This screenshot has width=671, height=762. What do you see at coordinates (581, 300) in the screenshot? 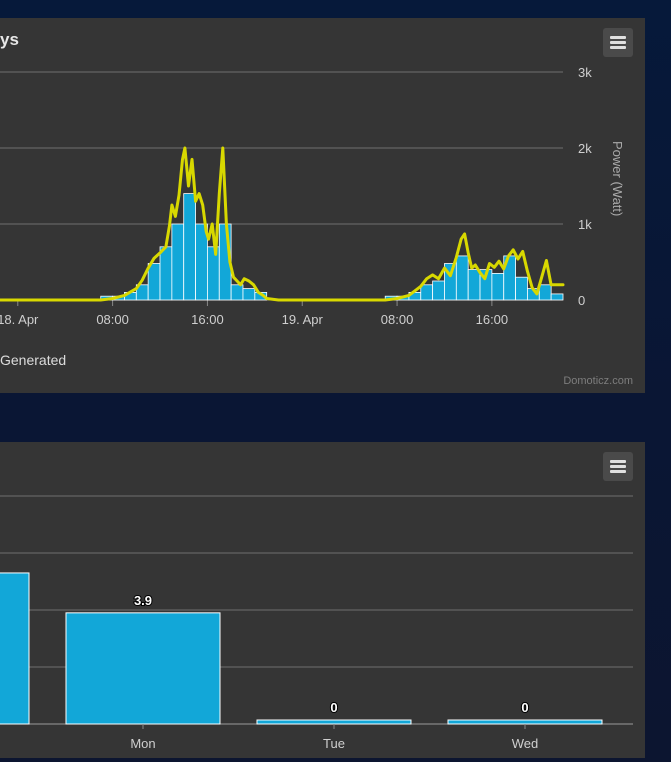
I see `y-tick-label: 0` at bounding box center [581, 300].